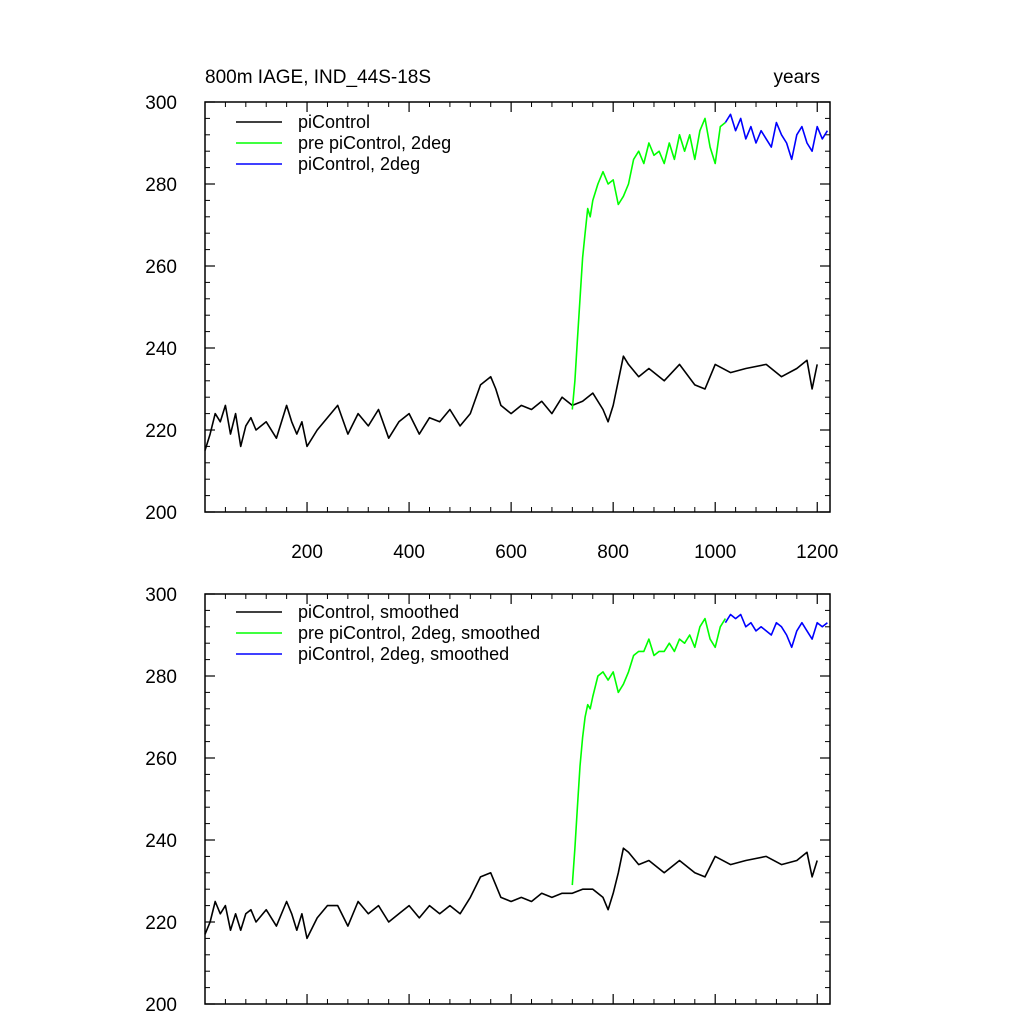 The image size is (1024, 1024). Describe the element at coordinates (715, 552) in the screenshot. I see `x-tick-label: 1000` at that location.